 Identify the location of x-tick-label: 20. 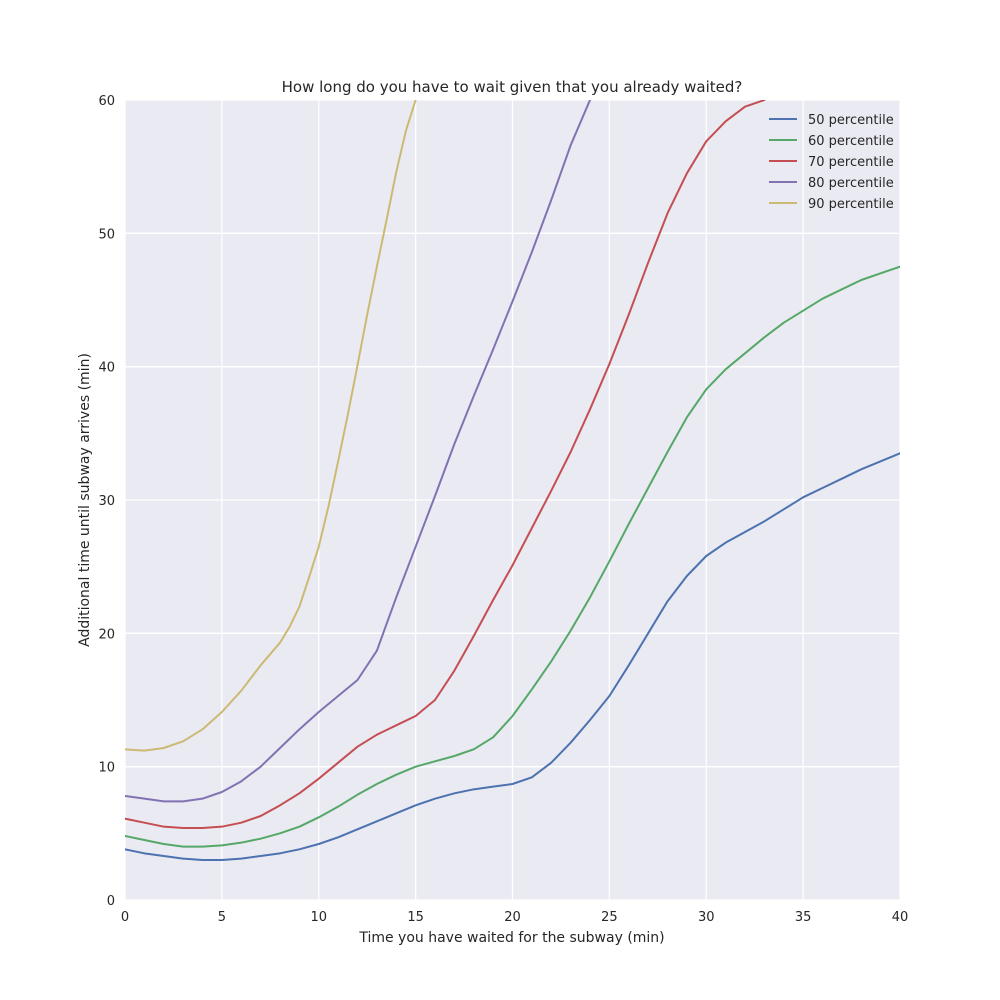
(512, 917).